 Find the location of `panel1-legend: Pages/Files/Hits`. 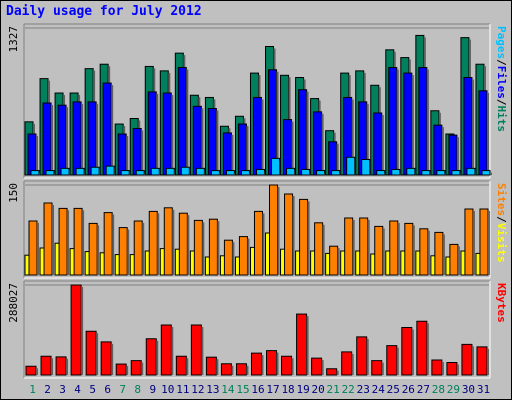

panel1-legend: Pages/Files/Hits is located at coordinates (501, 79).